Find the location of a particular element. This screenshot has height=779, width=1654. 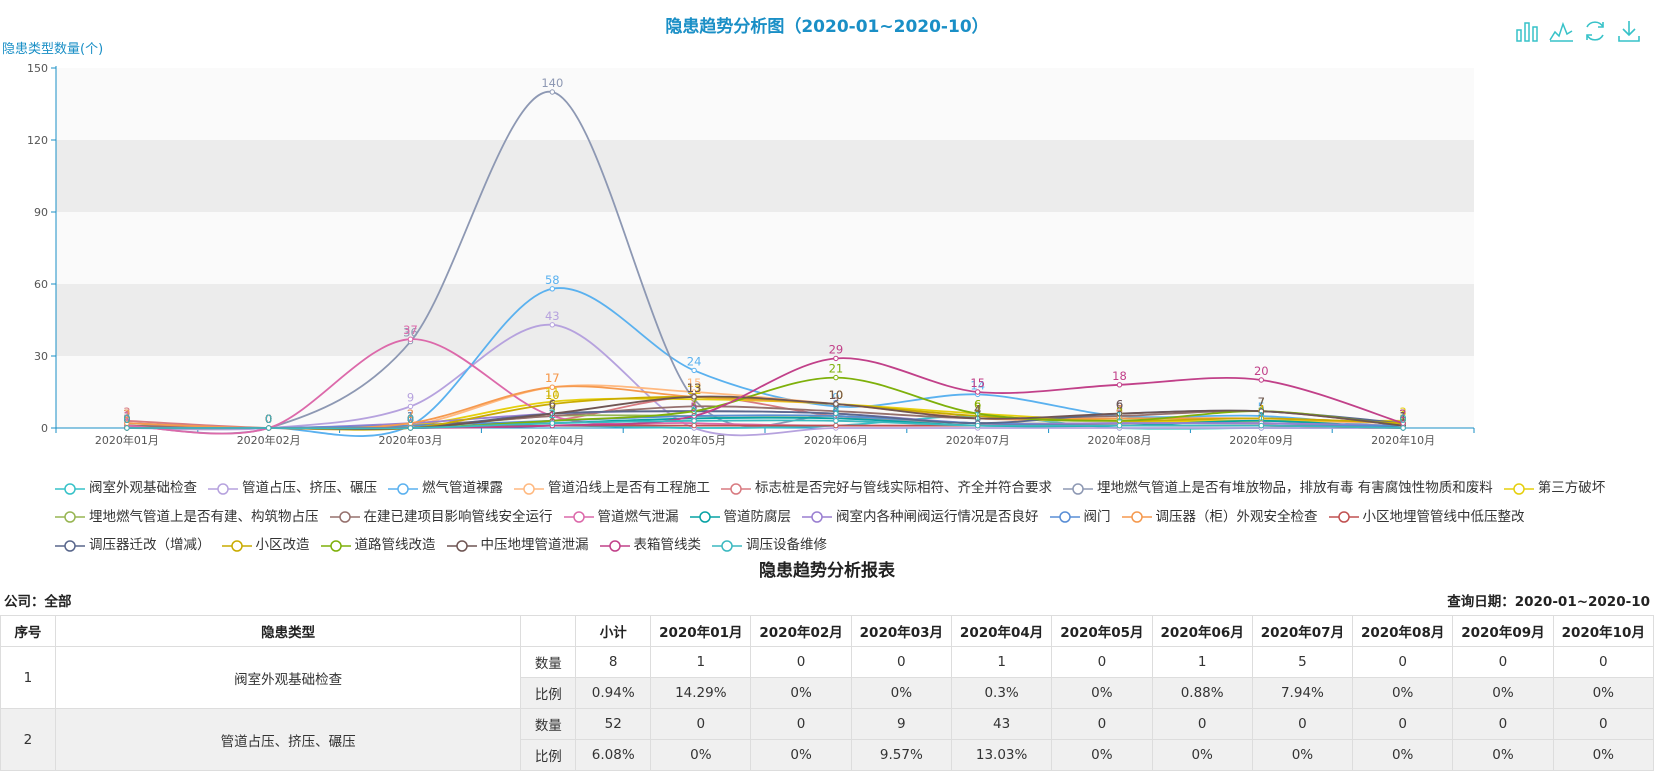

ratio-cell: 9.57% is located at coordinates (901, 755).